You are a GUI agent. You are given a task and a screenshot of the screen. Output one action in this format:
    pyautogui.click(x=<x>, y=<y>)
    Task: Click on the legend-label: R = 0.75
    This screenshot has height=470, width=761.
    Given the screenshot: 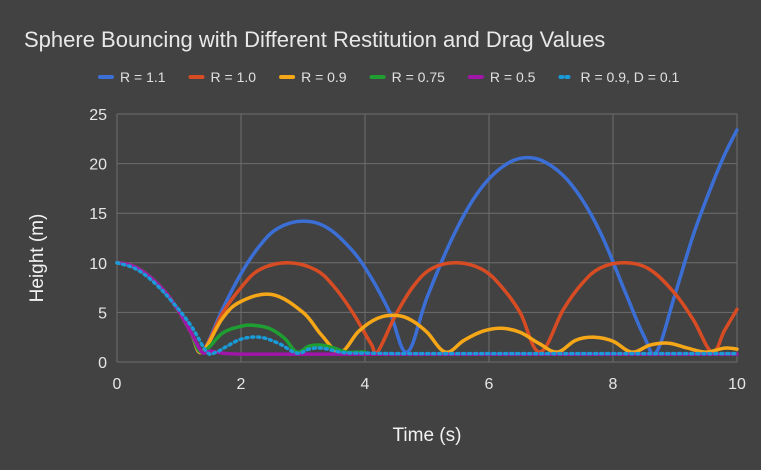 What is the action you would take?
    pyautogui.click(x=419, y=77)
    